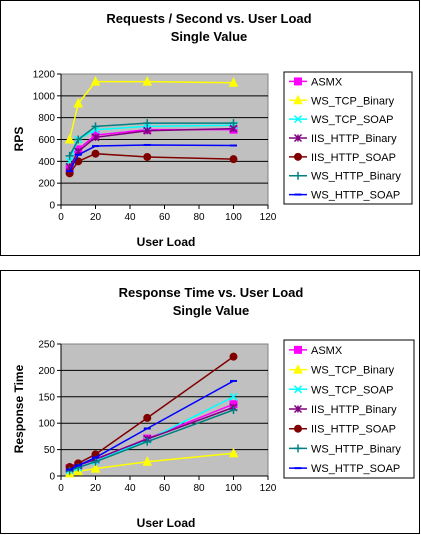 This screenshot has width=421, height=535. What do you see at coordinates (46, 345) in the screenshot?
I see `y-tick-label: 250` at bounding box center [46, 345].